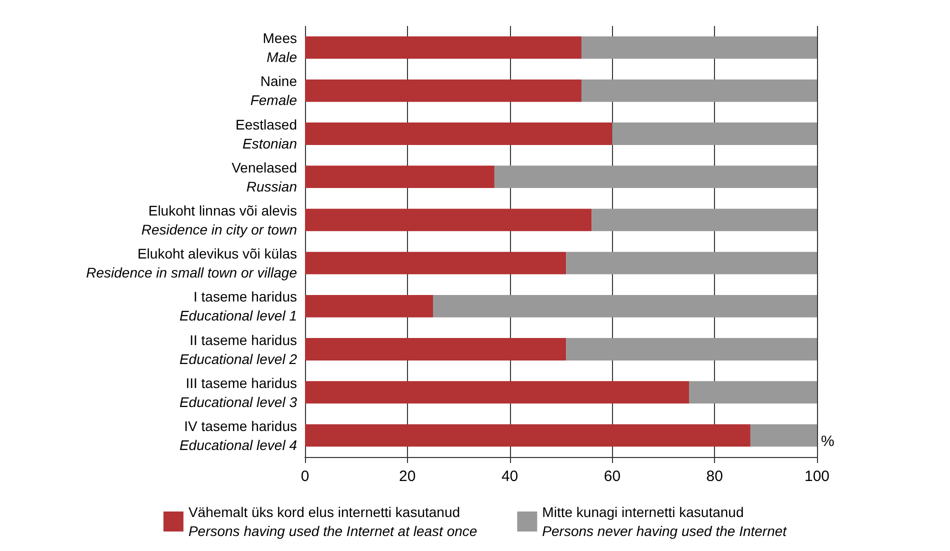  I want to click on y-tick-label: Venelased Russian, so click(265, 176).